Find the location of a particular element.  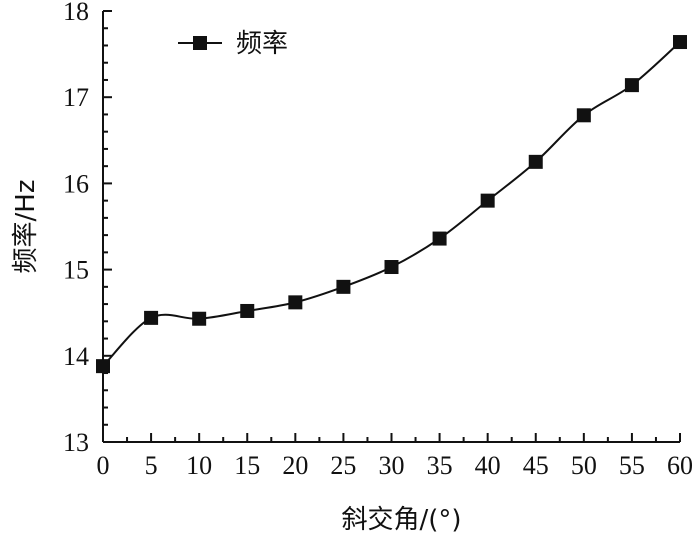

x-ticks: 0 5 10 15 20 25 30 35 40 45 50 55 60 is located at coordinates (395, 456).